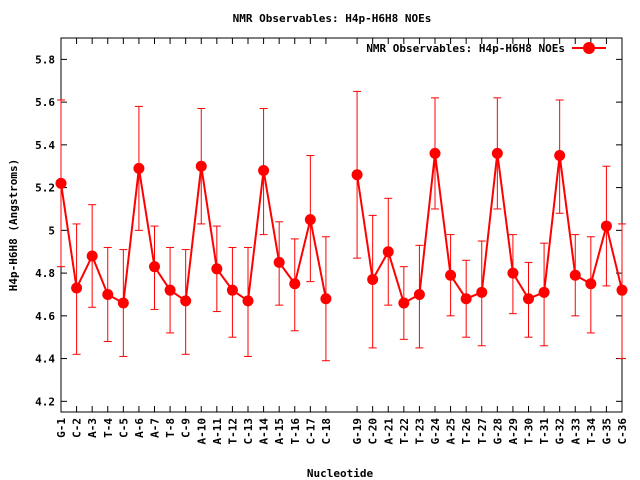 The image size is (640, 480). I want to click on x-tick-label: A-6, so click(139, 428).